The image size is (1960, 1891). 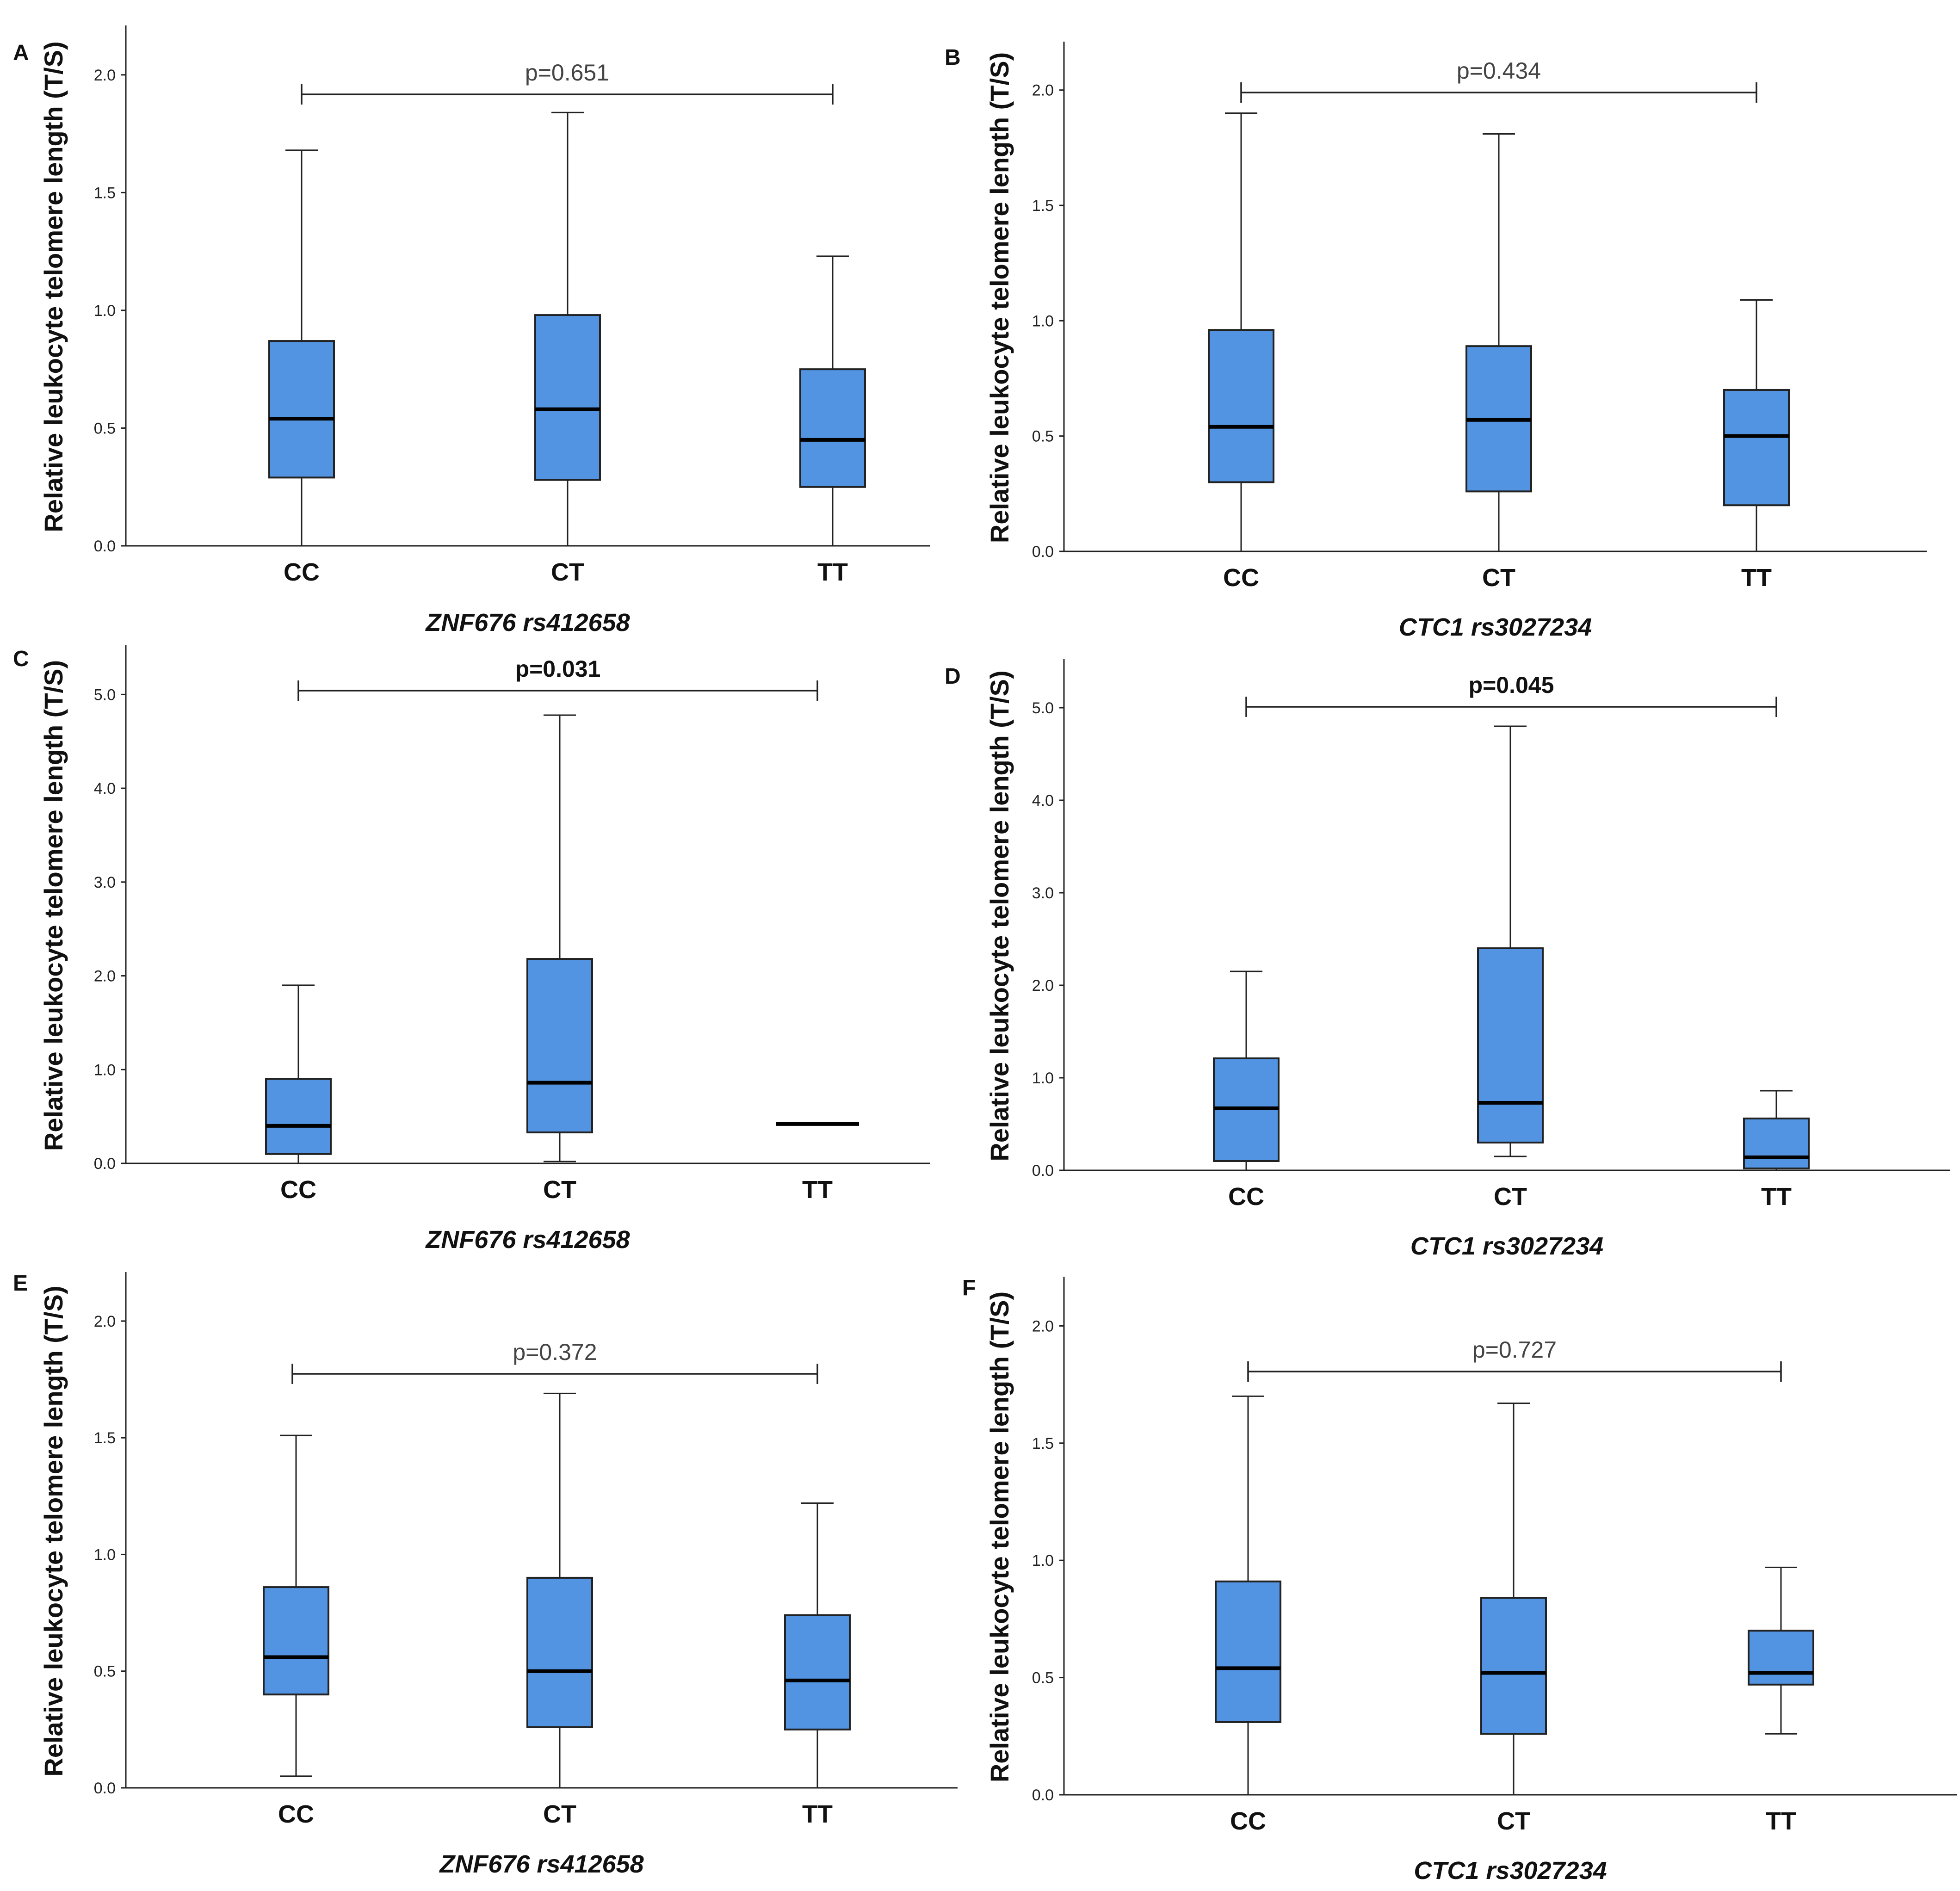 What do you see at coordinates (20, 1283) in the screenshot?
I see `panel-letter: E` at bounding box center [20, 1283].